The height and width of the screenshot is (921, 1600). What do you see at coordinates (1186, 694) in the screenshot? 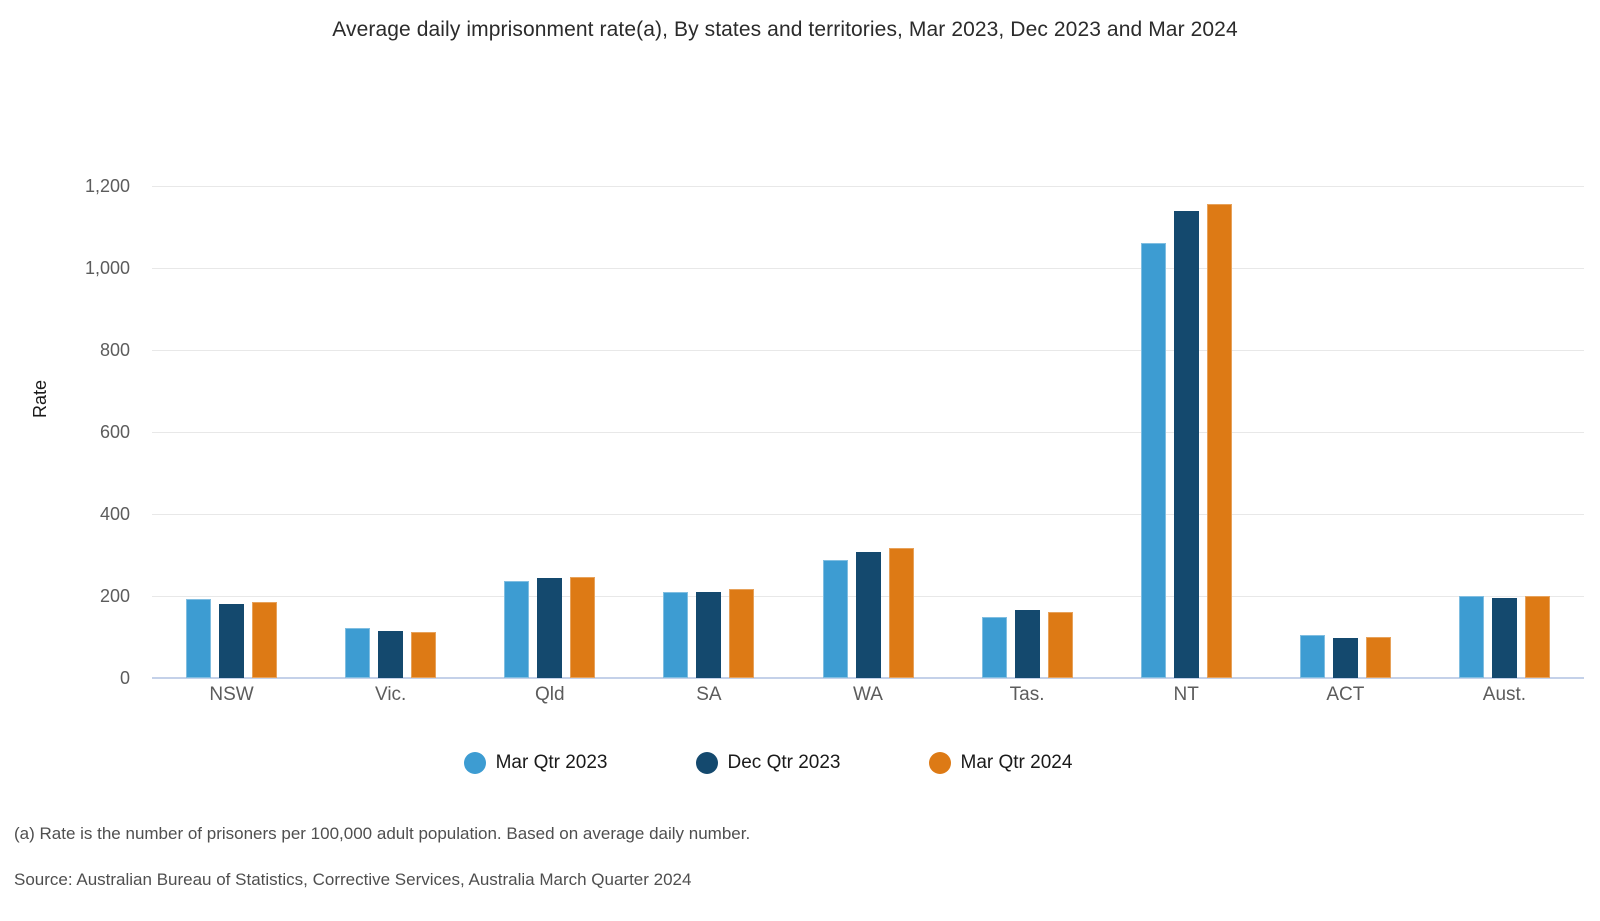
I see `x-axis-label-nt: NT` at bounding box center [1186, 694].